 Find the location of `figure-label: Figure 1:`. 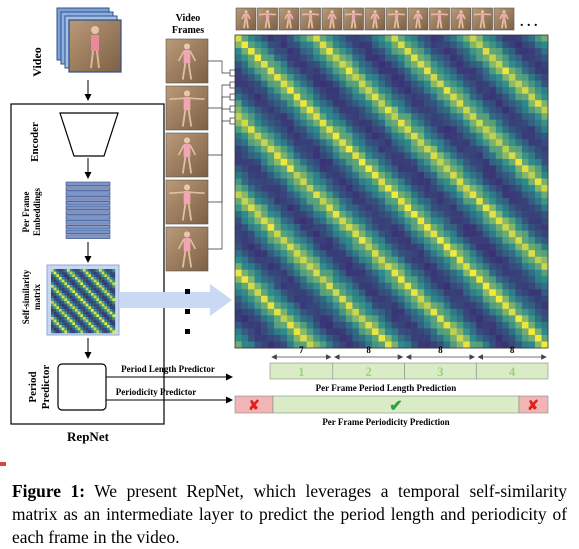

figure-label: Figure 1: is located at coordinates (49, 491).